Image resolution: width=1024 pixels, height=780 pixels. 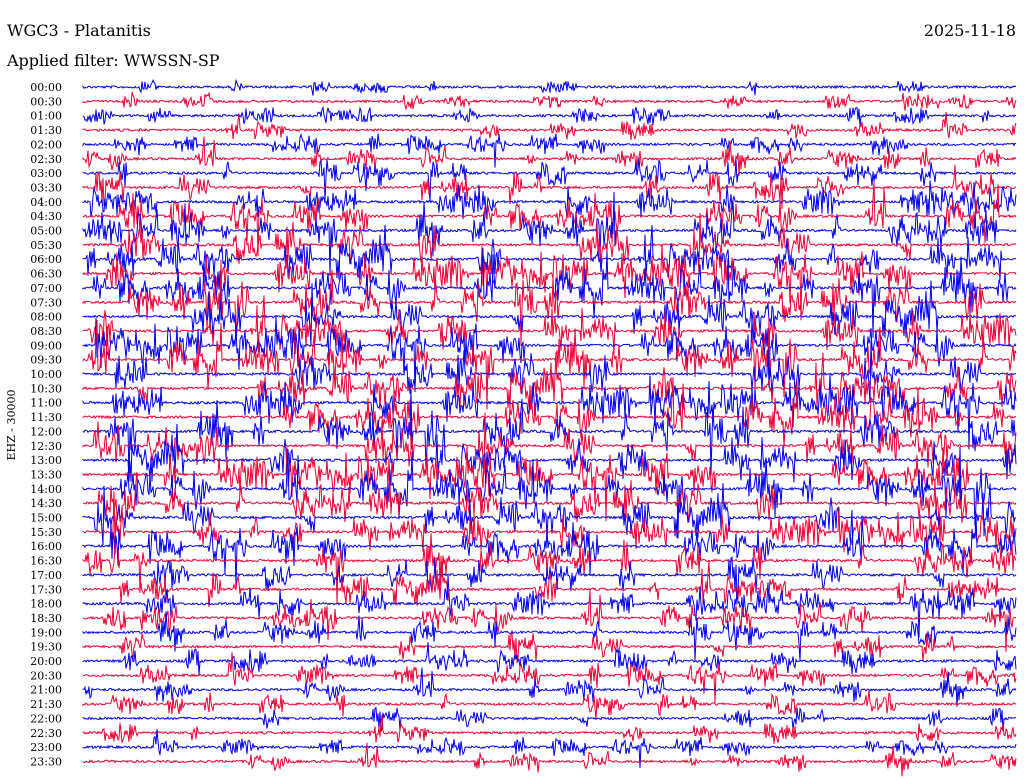 What do you see at coordinates (46, 503) in the screenshot?
I see `row-time-label: 14:30` at bounding box center [46, 503].